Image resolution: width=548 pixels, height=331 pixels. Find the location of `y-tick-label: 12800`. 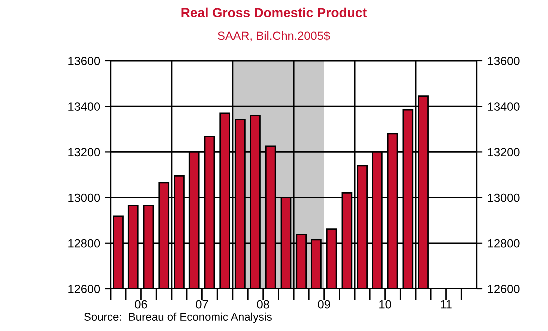

y-tick-label: 12800 is located at coordinates (84, 243).